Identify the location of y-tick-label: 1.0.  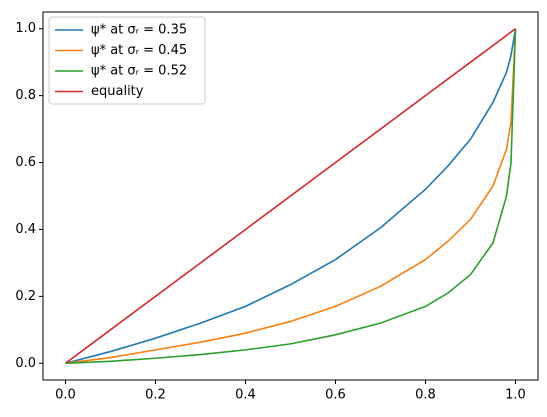
(25, 28).